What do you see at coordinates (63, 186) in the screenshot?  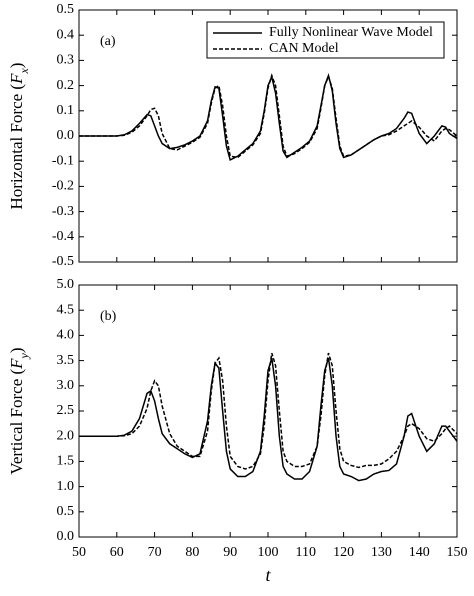 I see `y-tick-label: -0.2` at bounding box center [63, 186].